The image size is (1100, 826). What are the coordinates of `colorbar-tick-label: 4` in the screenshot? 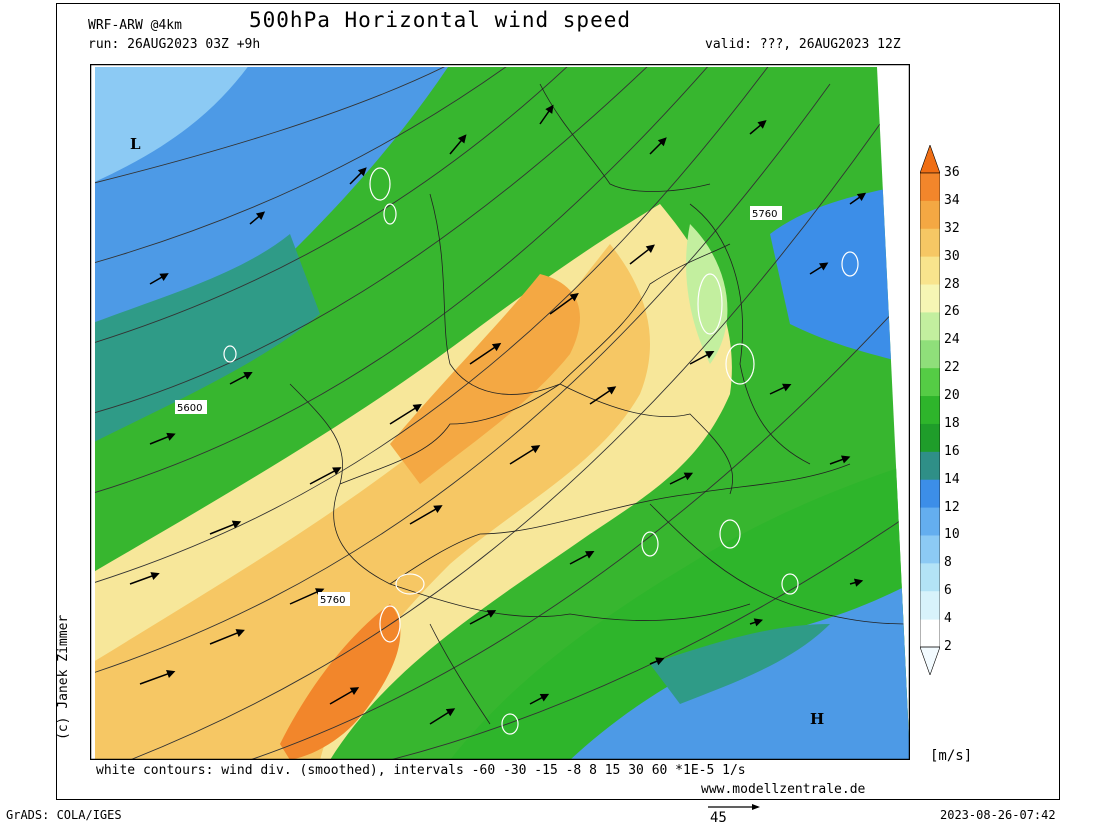 It's located at (948, 619).